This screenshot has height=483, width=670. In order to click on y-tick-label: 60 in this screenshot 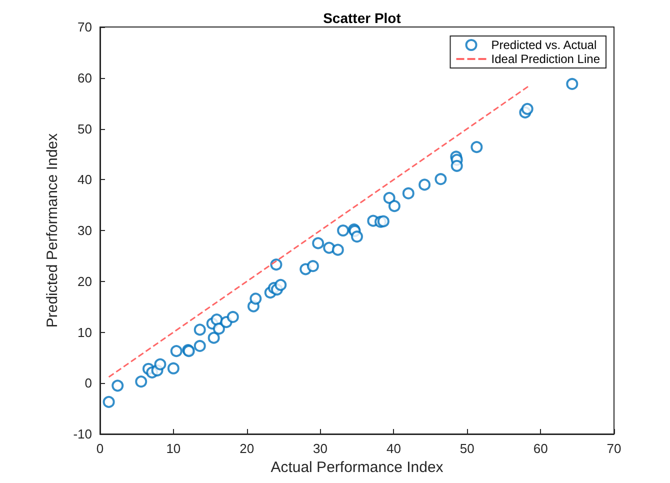, I will do `click(85, 78)`.